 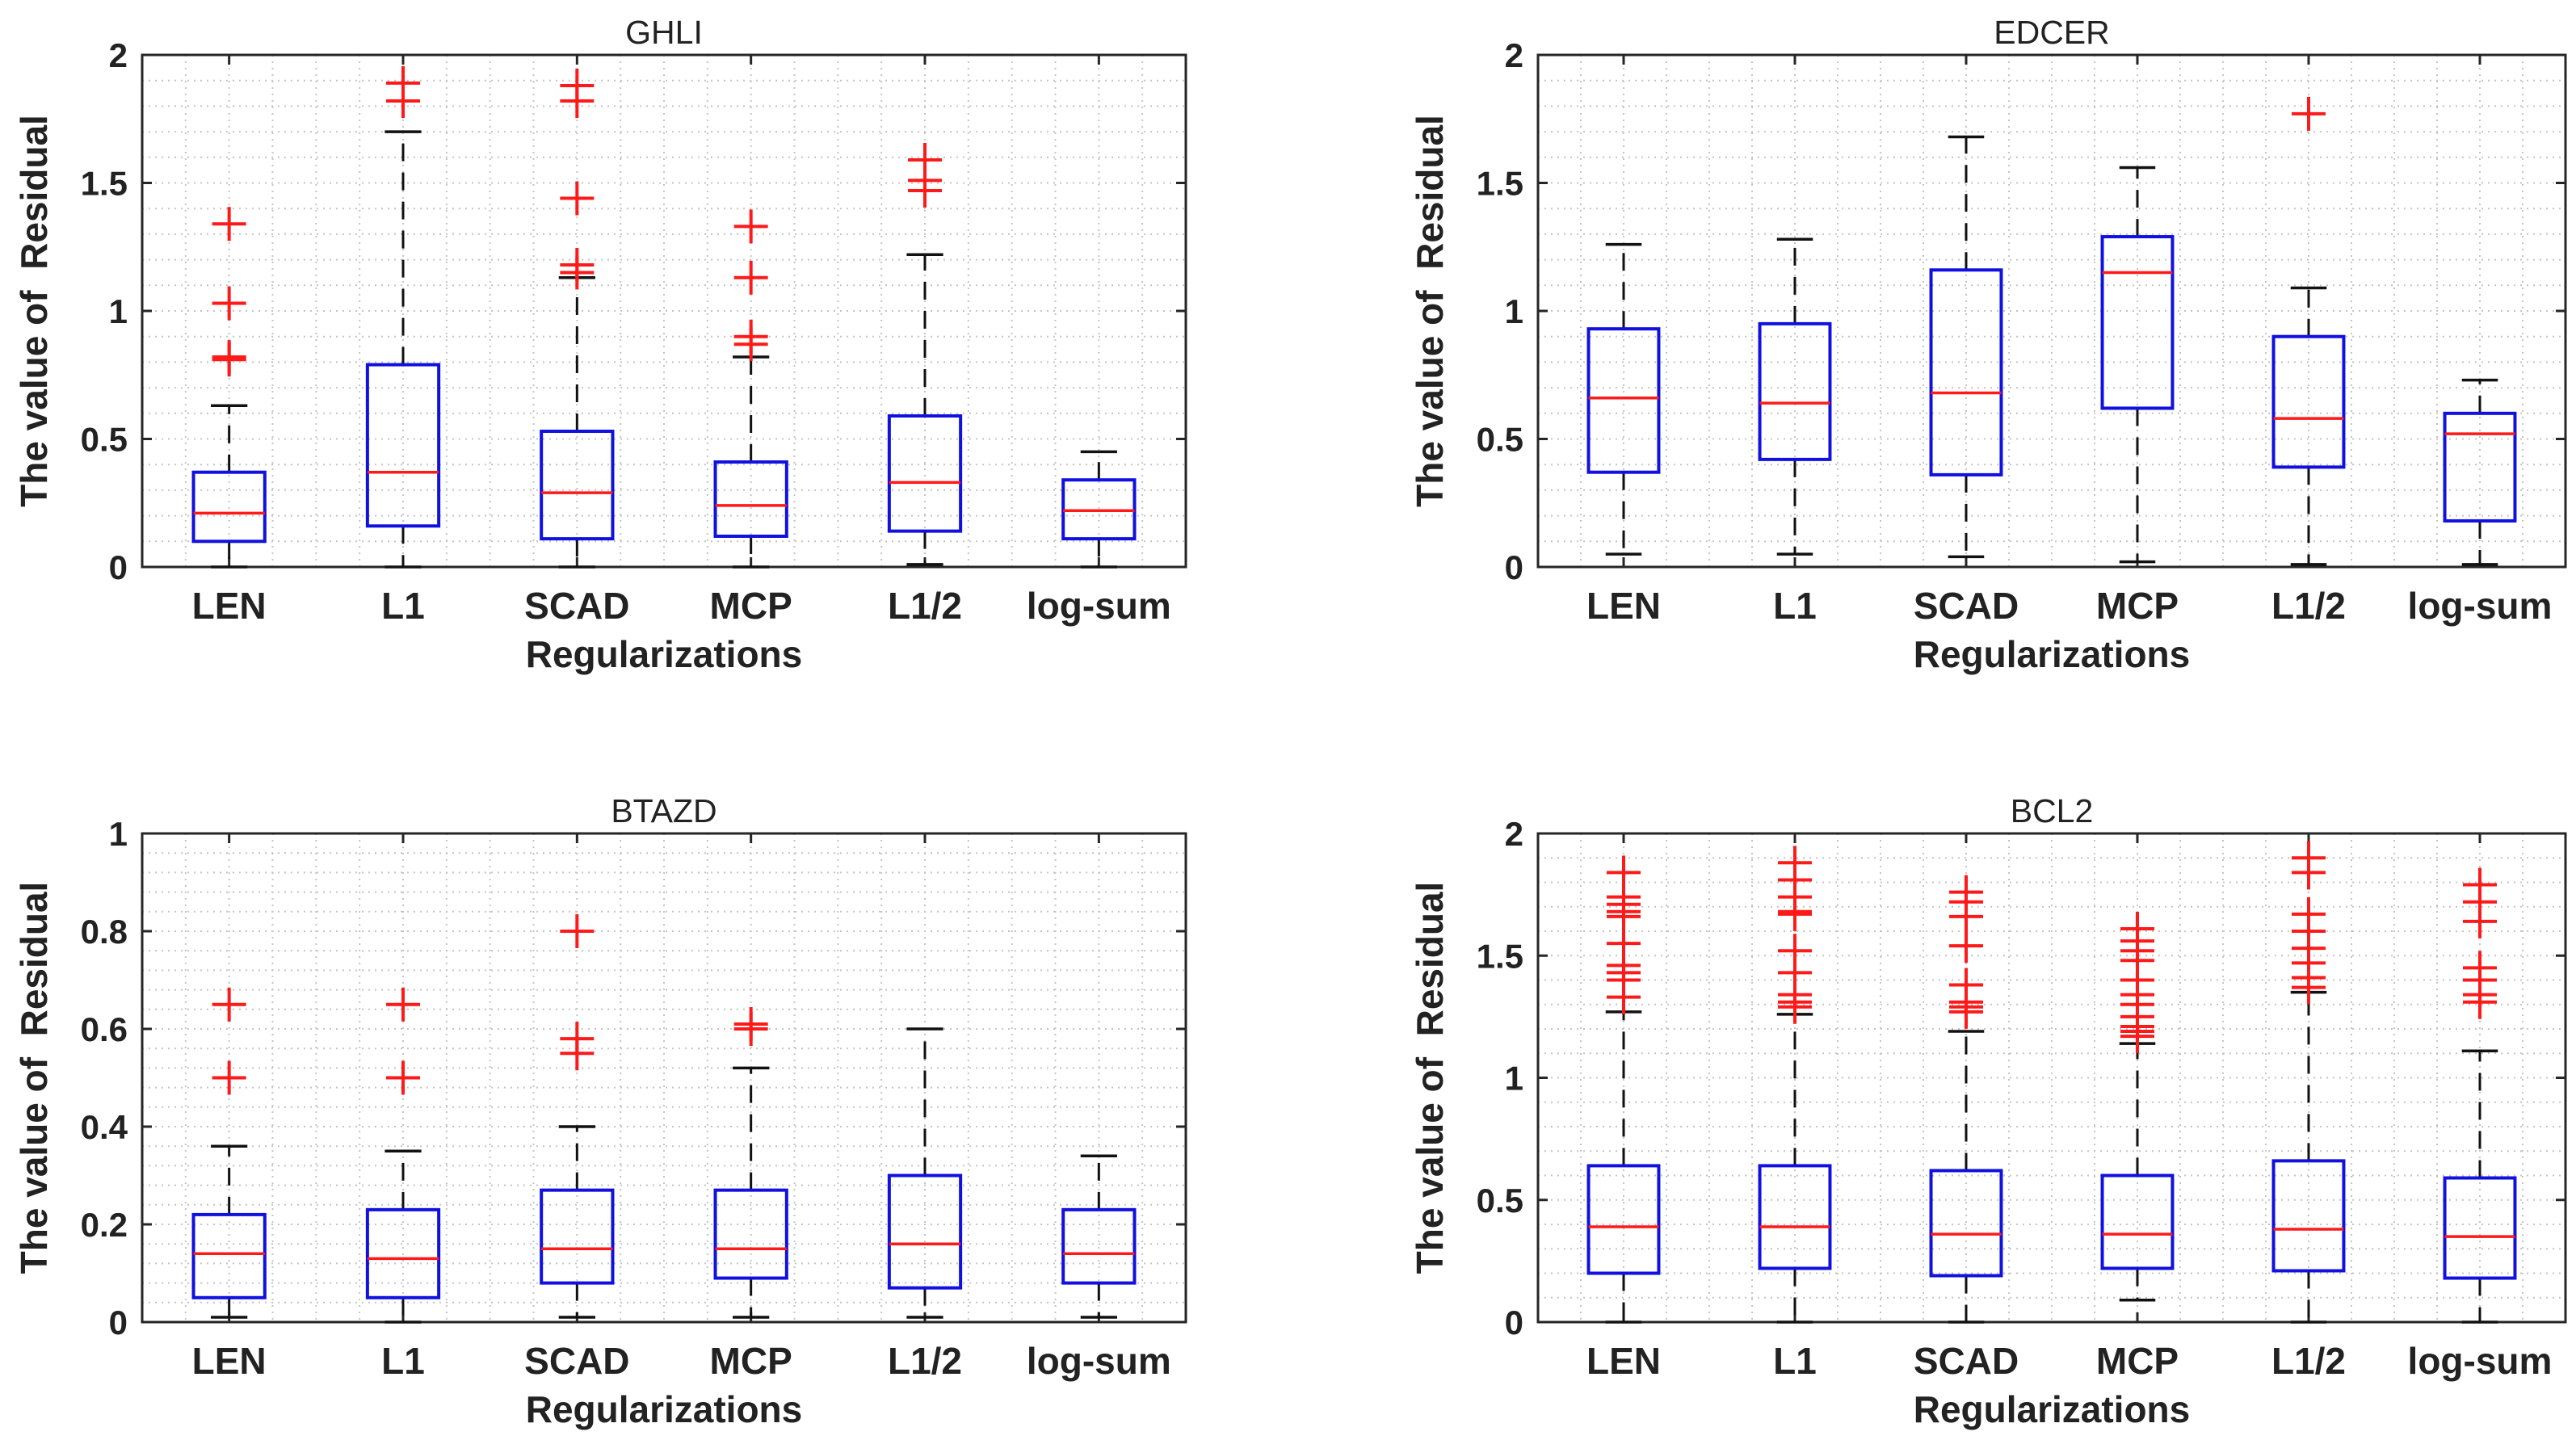 I want to click on chart-title: BCL2, so click(x=2052, y=810).